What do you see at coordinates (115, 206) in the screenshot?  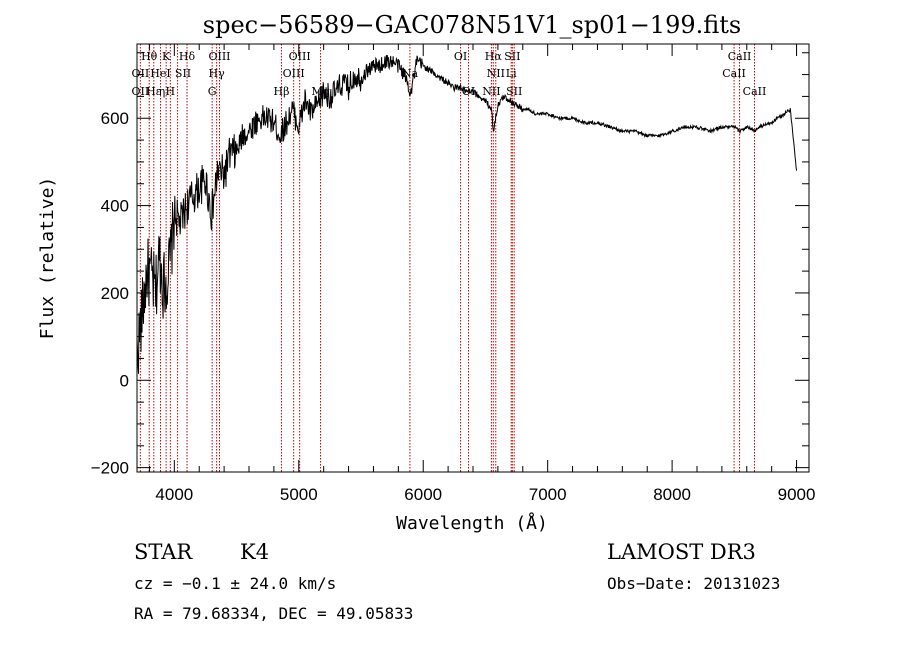 I see `y-tick-label: 400` at bounding box center [115, 206].